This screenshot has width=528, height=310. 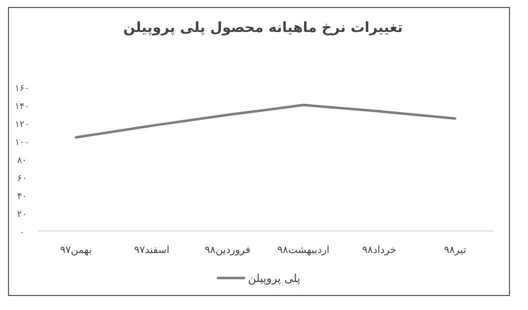 What do you see at coordinates (22, 215) in the screenshot?
I see `y-tick-label: ۲۰` at bounding box center [22, 215].